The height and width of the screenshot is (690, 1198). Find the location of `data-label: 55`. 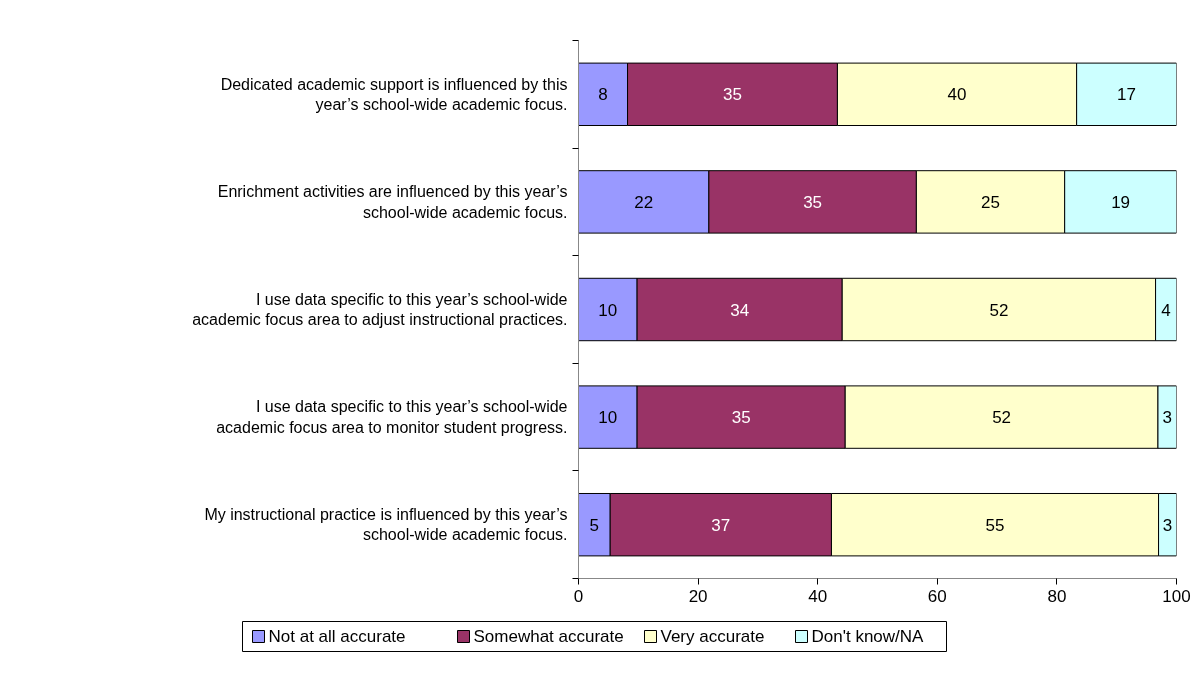

data-label: 55 is located at coordinates (995, 525).